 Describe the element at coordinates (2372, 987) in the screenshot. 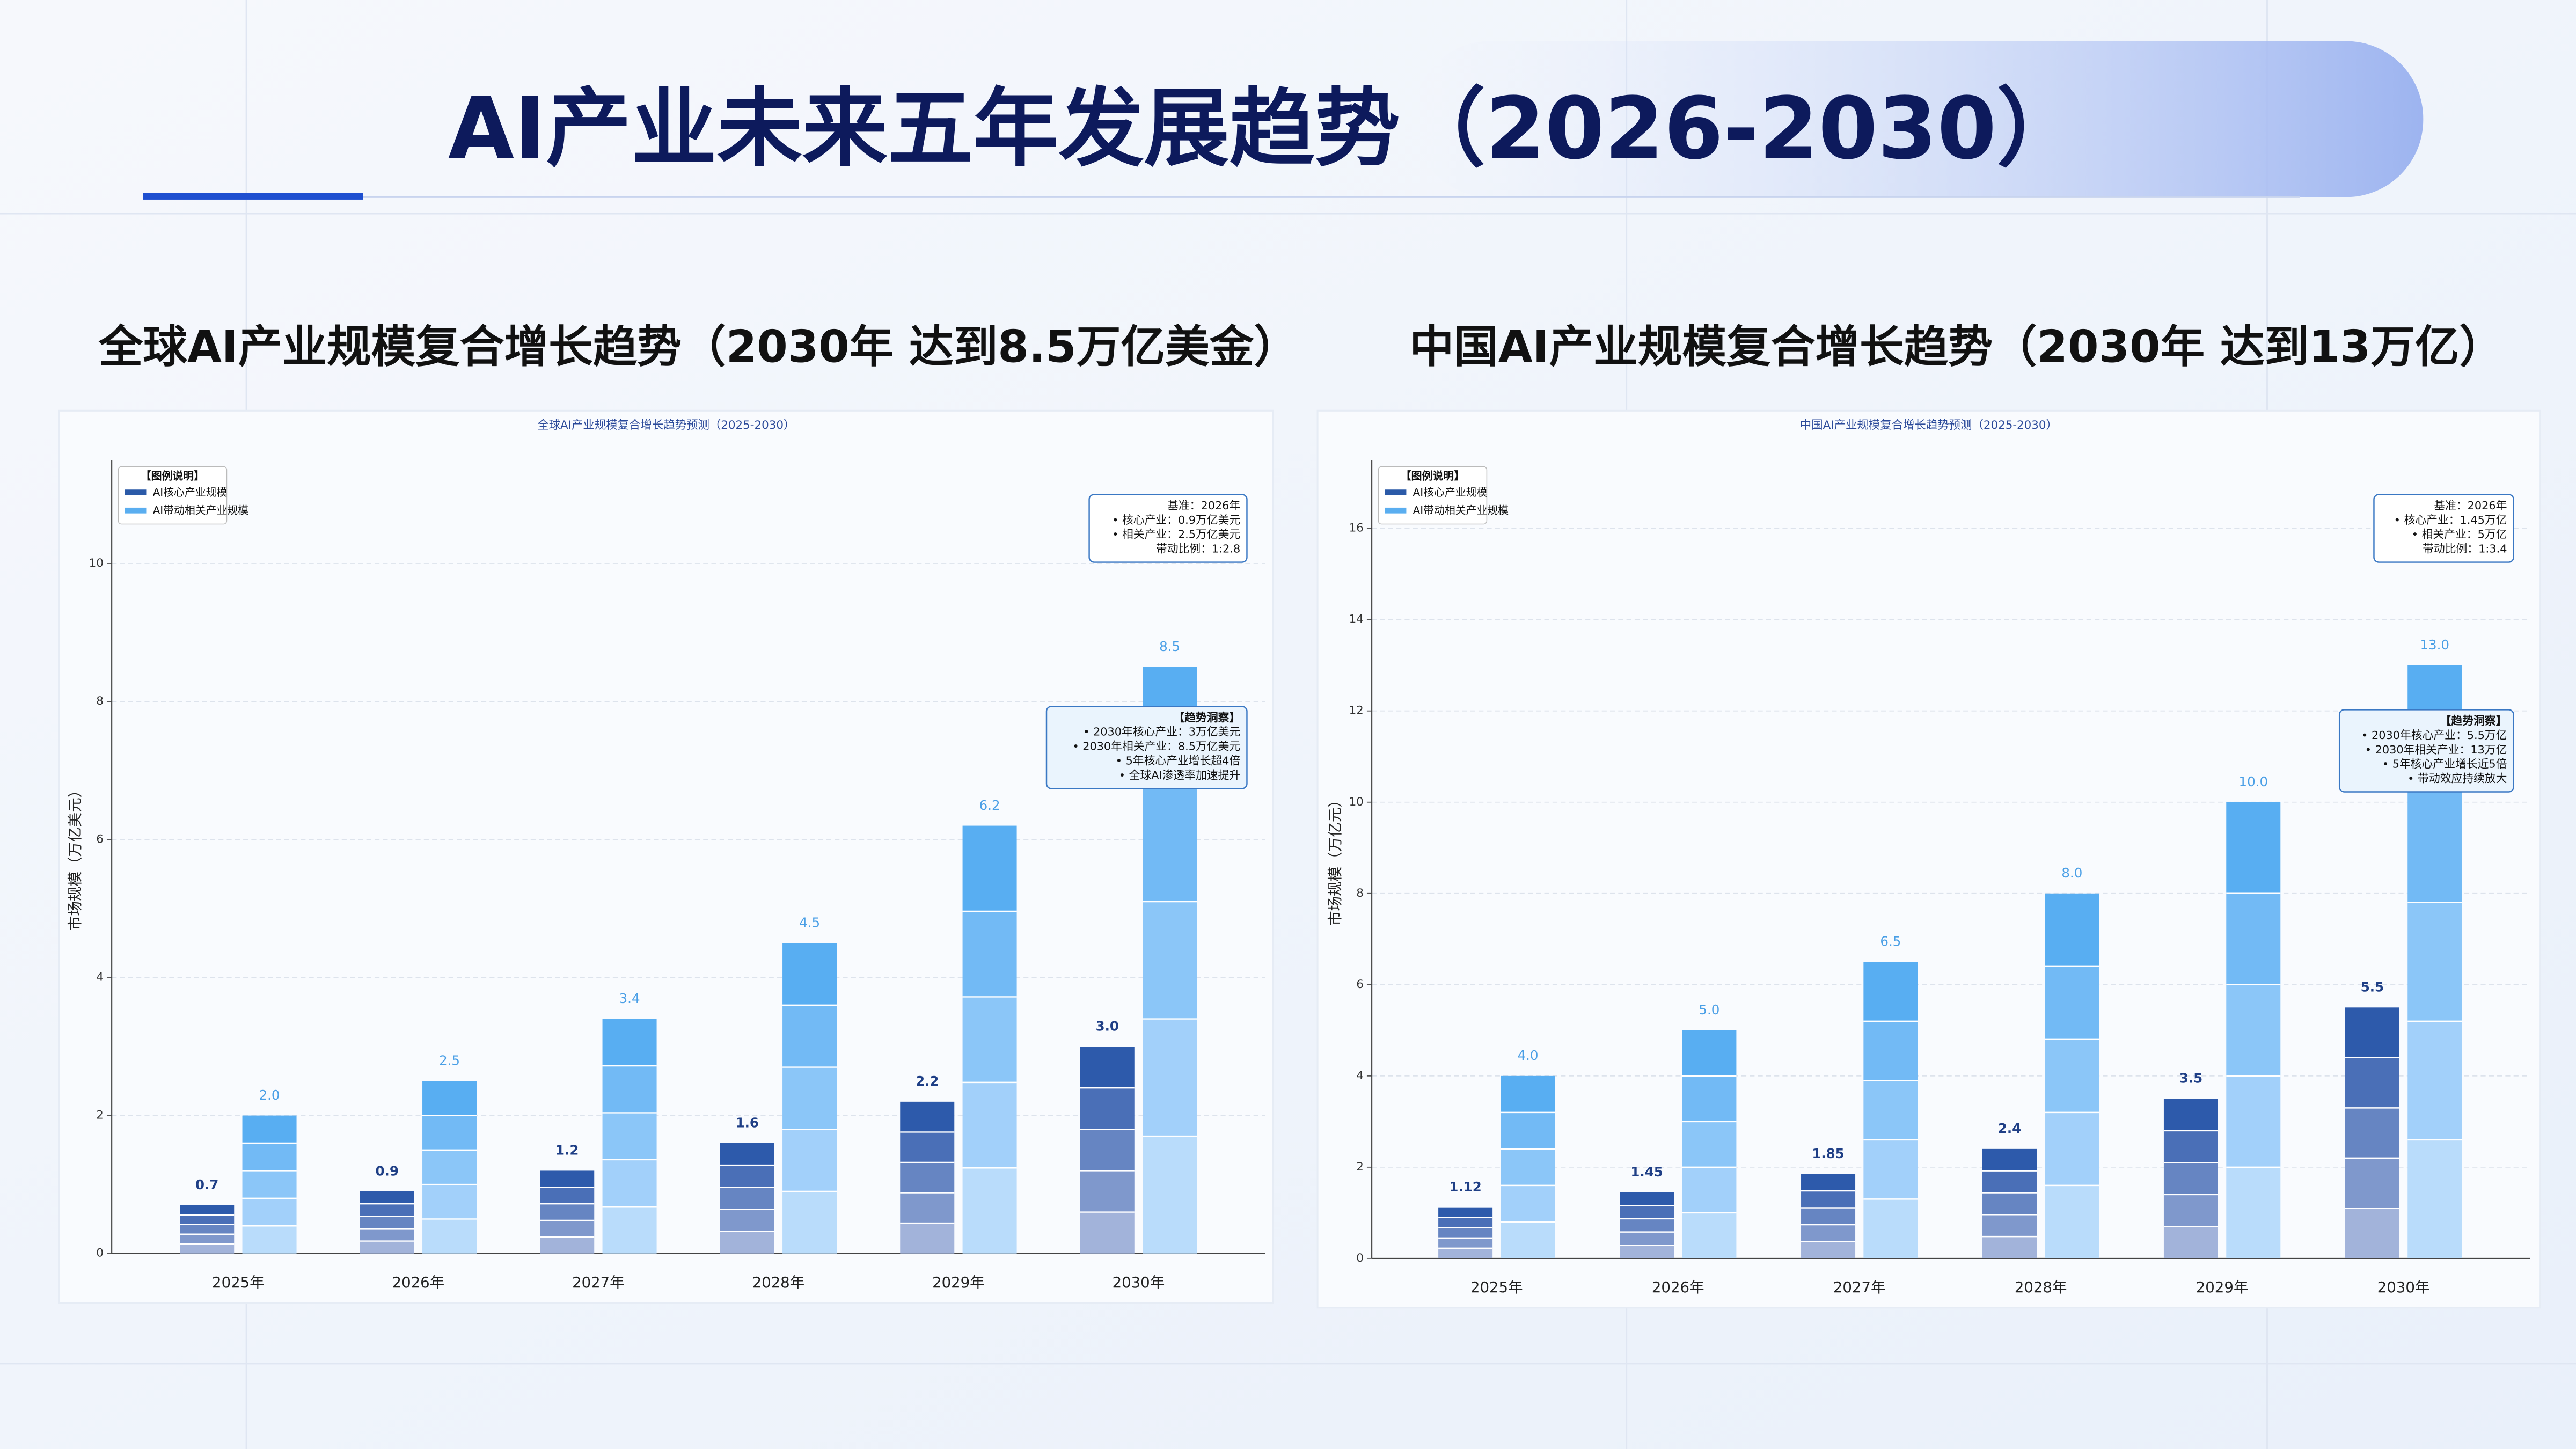

I see `data-label: 5.5` at that location.